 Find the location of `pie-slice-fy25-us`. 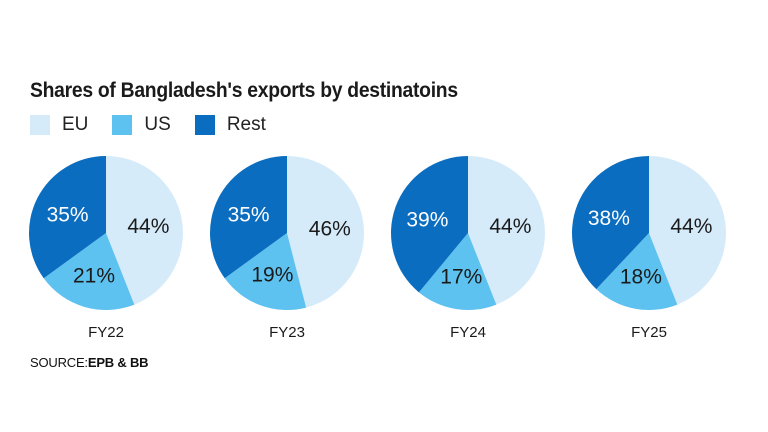

pie-slice-fy25-us is located at coordinates (637, 271).